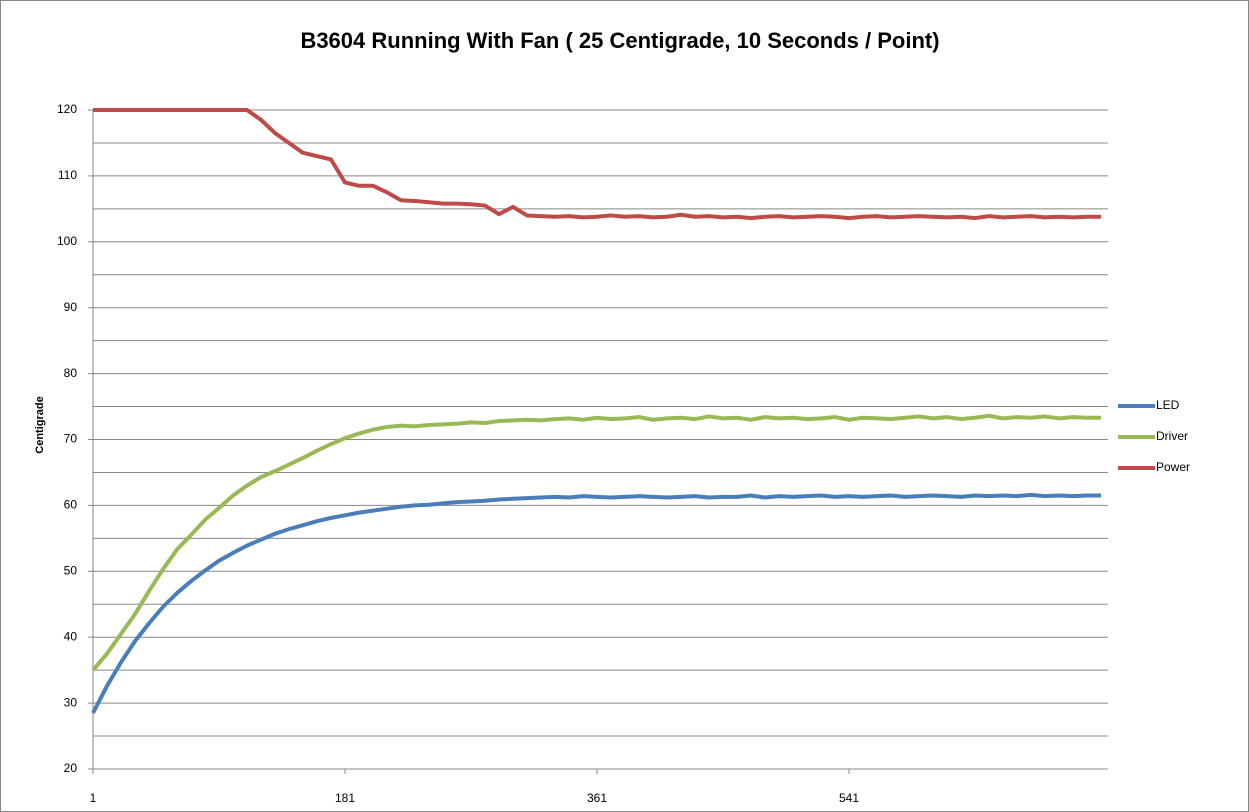  What do you see at coordinates (67, 175) in the screenshot?
I see `y-tick-label: 110` at bounding box center [67, 175].